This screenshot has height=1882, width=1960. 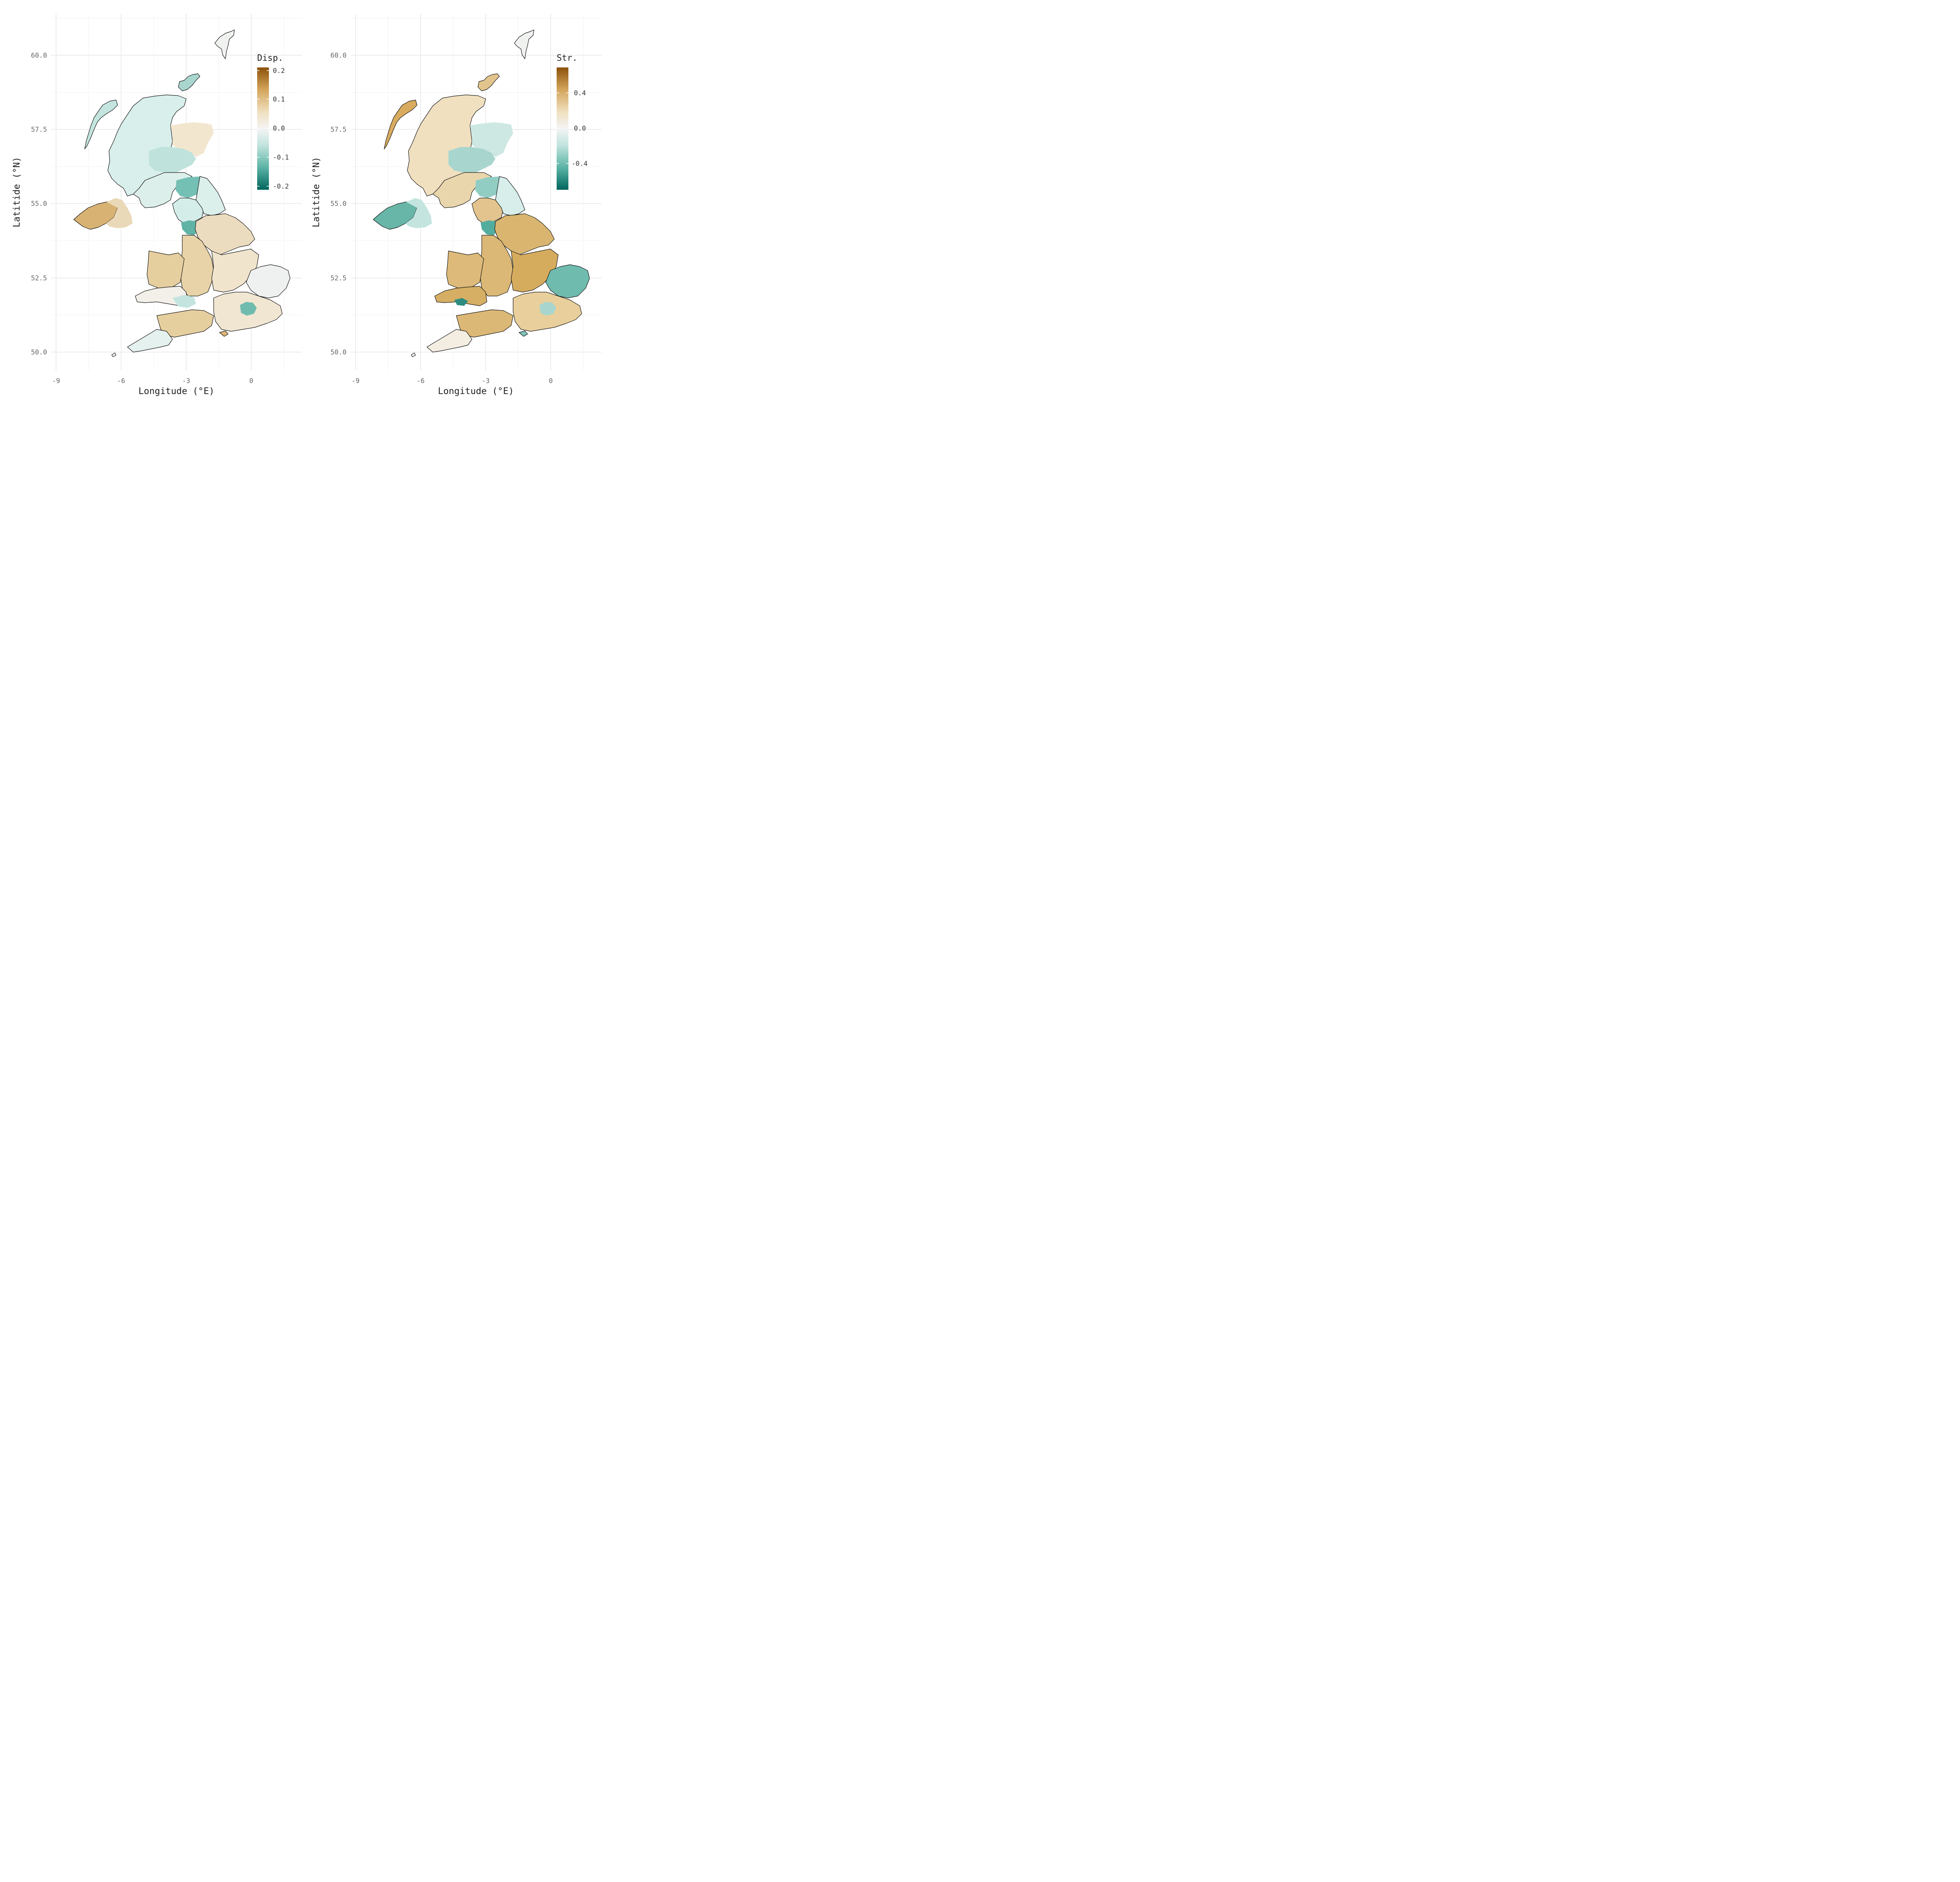 What do you see at coordinates (460, 296) in the screenshot?
I see `region-wales-south` at bounding box center [460, 296].